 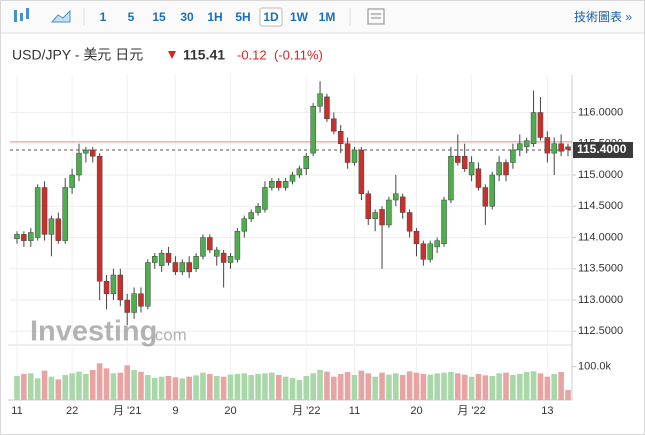 I want to click on area-icon, so click(x=60, y=16).